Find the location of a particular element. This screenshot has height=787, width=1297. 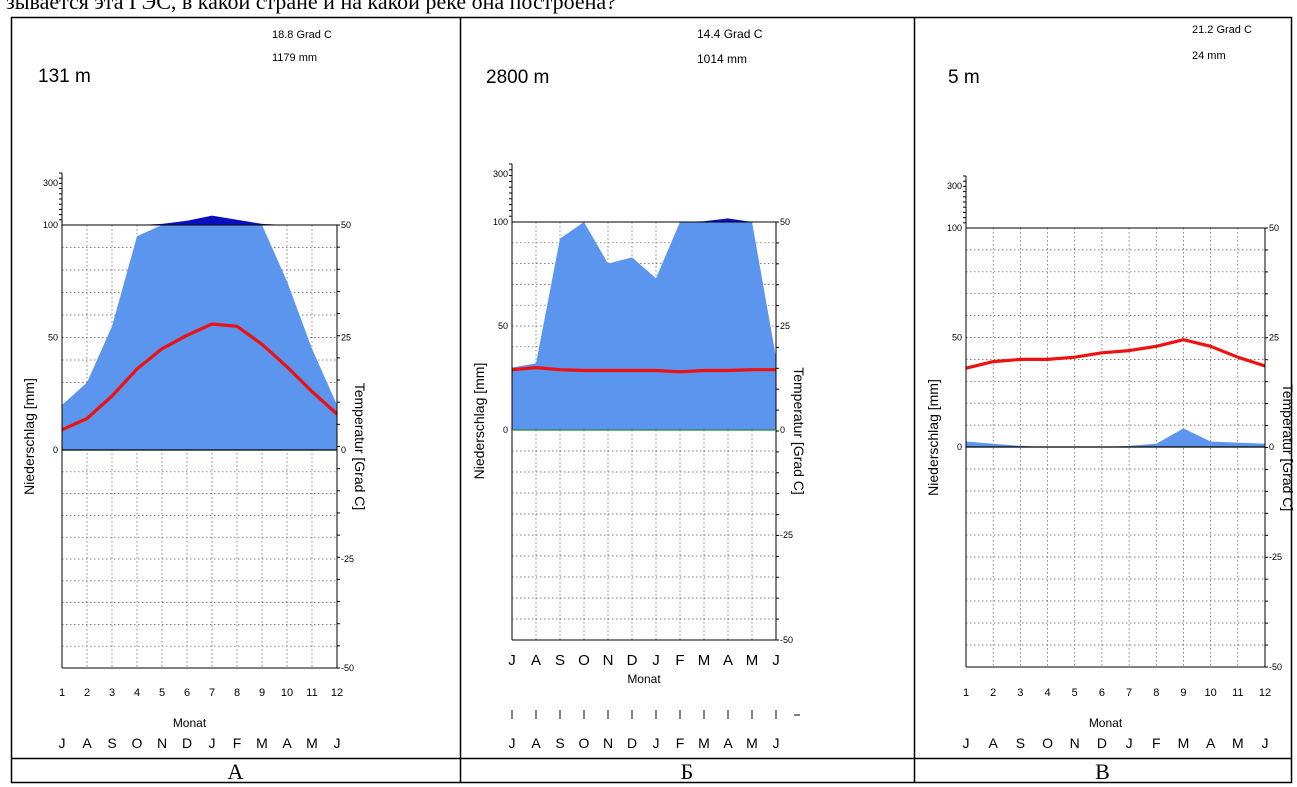

altitude-label: 2800 m is located at coordinates (517, 77).